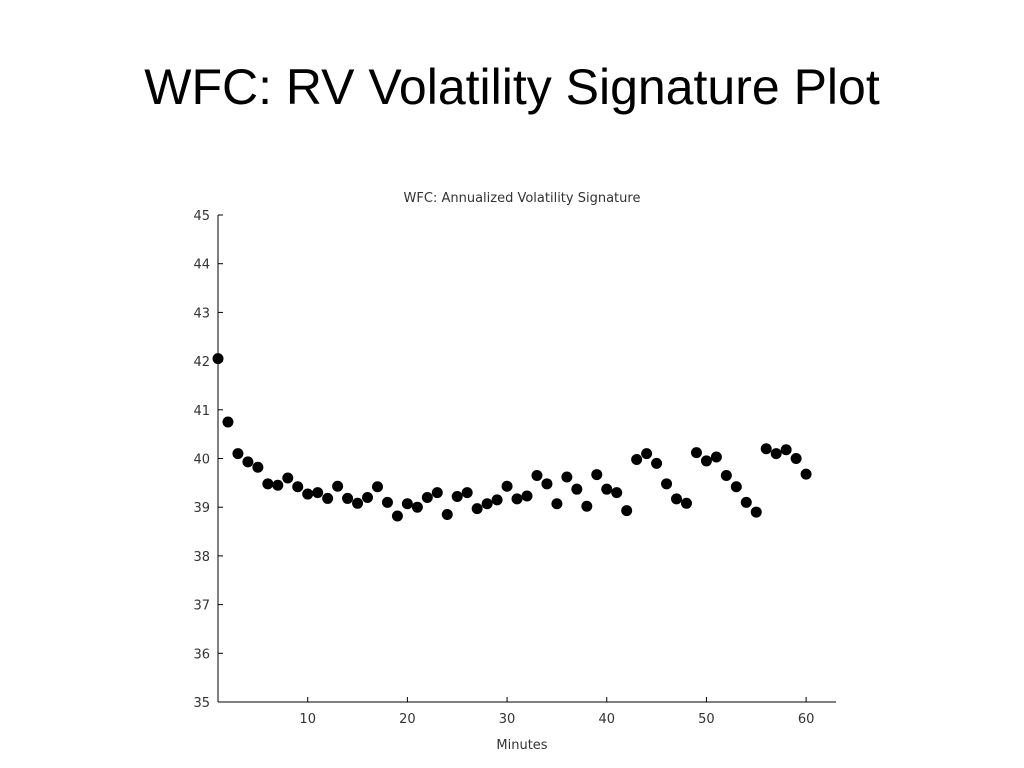 The image size is (1024, 768). I want to click on y-tick-label: 37, so click(201, 606).